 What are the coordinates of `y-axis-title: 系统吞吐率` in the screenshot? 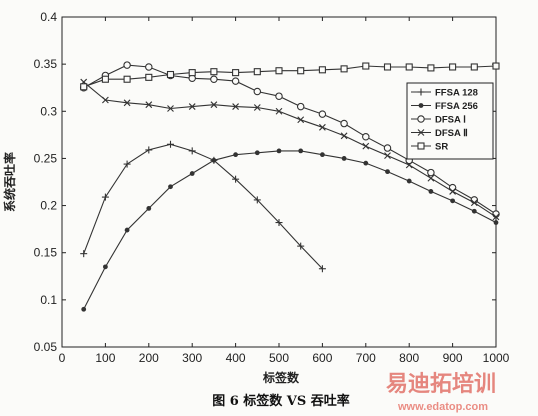 It's located at (9, 182).